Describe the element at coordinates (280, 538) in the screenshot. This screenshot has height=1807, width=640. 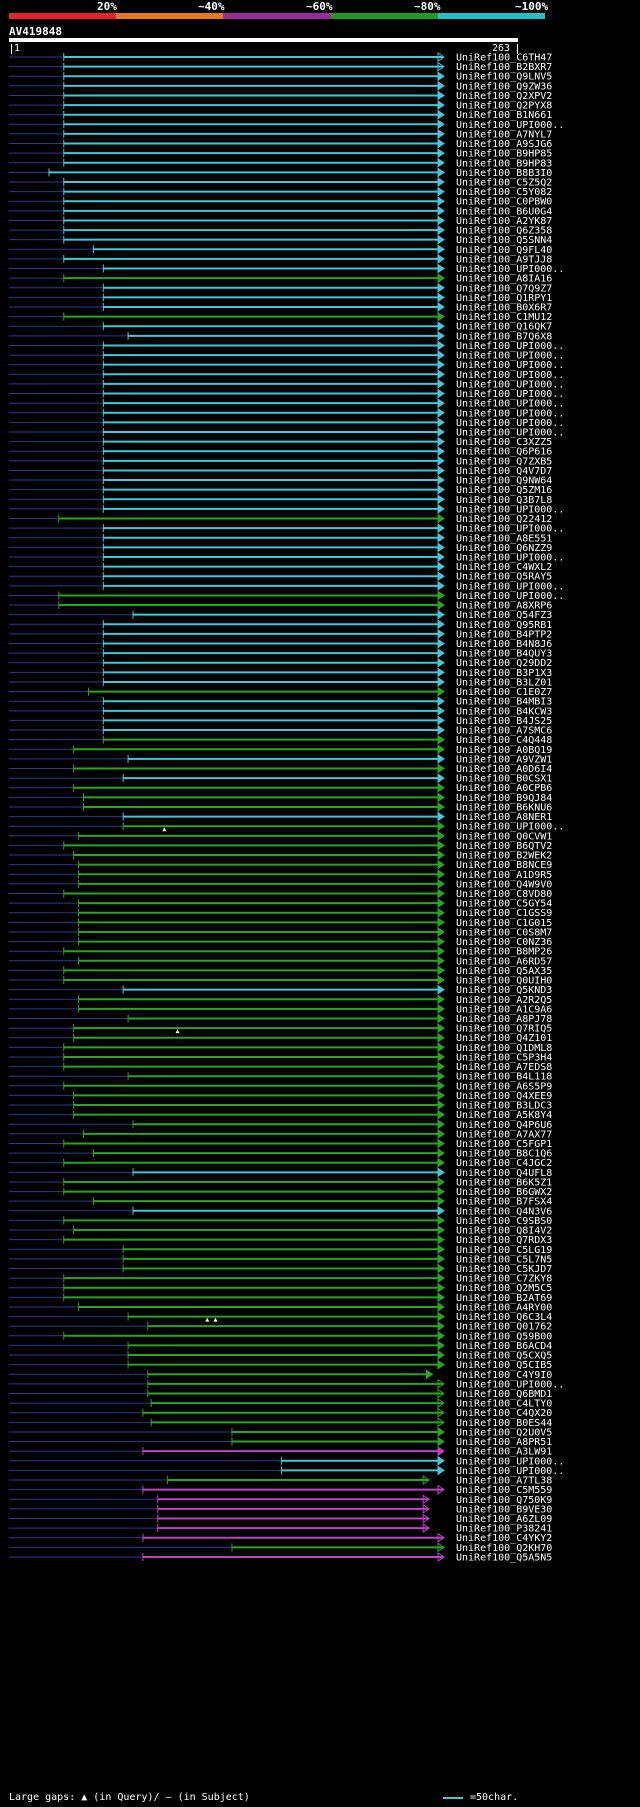
I see `hit-row: UniRef100_A8E551` at that location.